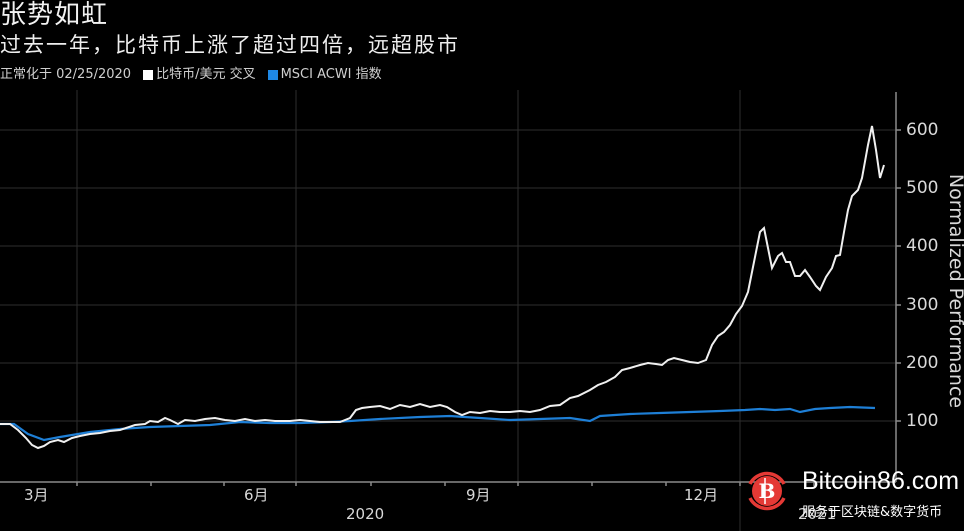 The height and width of the screenshot is (531, 964). Describe the element at coordinates (438, 423) in the screenshot. I see `msci-acwi-line` at that location.